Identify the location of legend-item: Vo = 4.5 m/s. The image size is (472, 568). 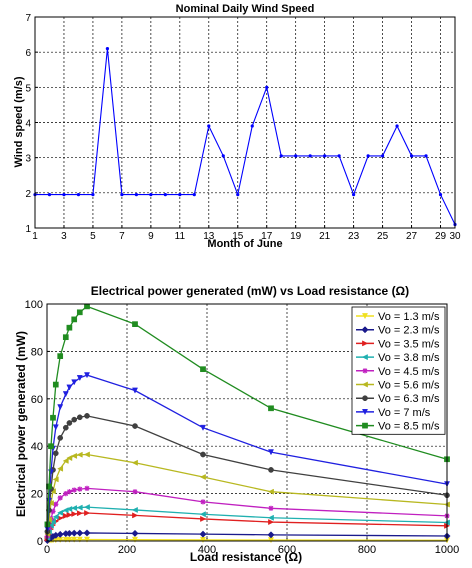
(398, 372).